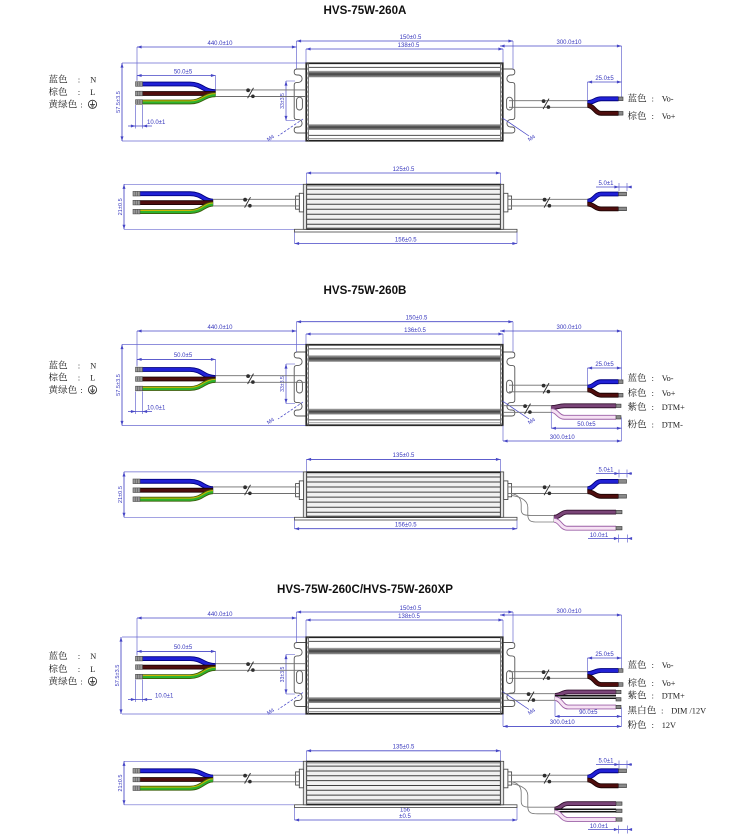 The image size is (736, 840). I want to click on svg-text: ±0.5, so click(405, 817).